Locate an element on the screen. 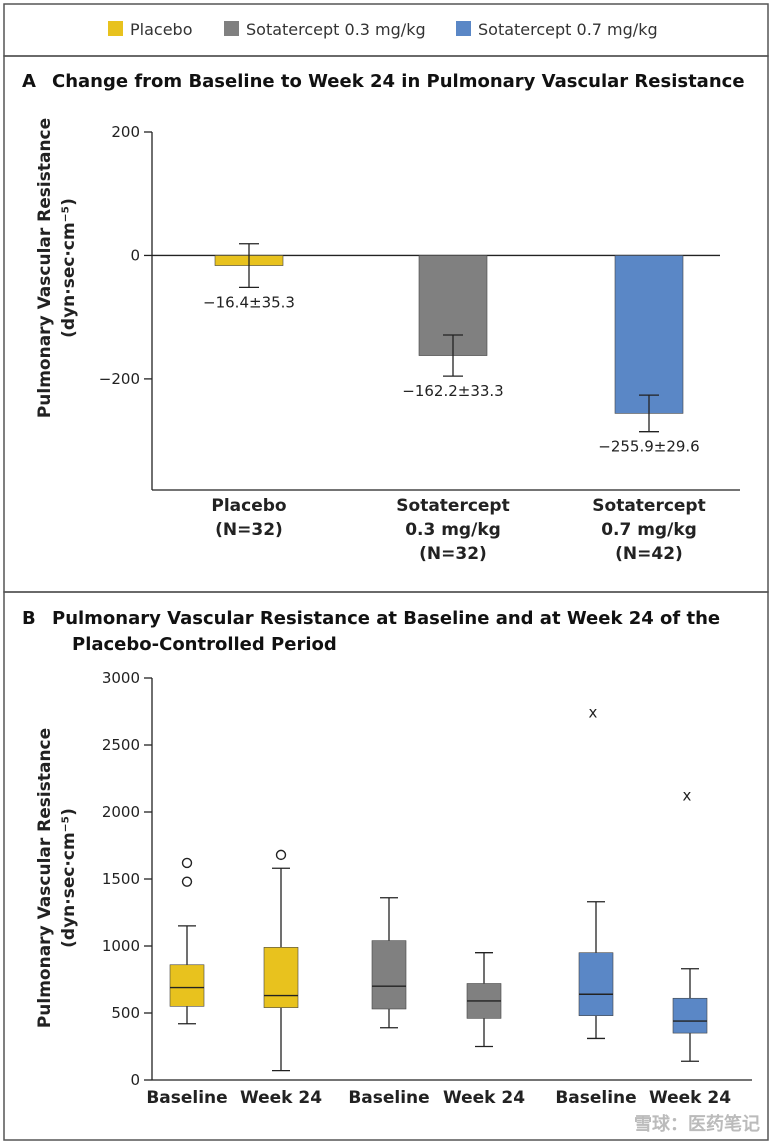 The width and height of the screenshot is (773, 1146). panel-b-category-label-0: Baseline is located at coordinates (186, 1098).